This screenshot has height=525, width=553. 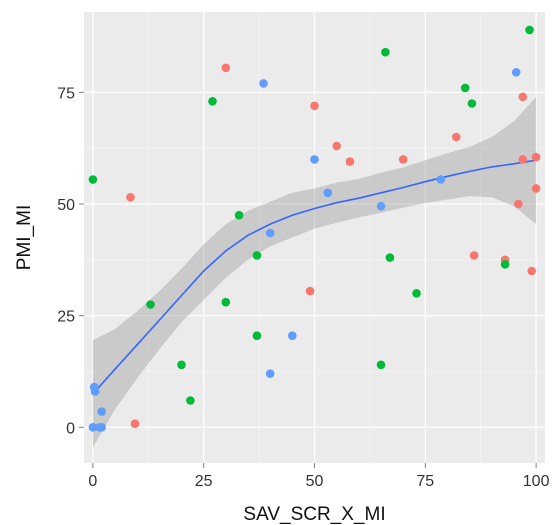 What do you see at coordinates (204, 481) in the screenshot?
I see `x-tick-label: 25` at bounding box center [204, 481].